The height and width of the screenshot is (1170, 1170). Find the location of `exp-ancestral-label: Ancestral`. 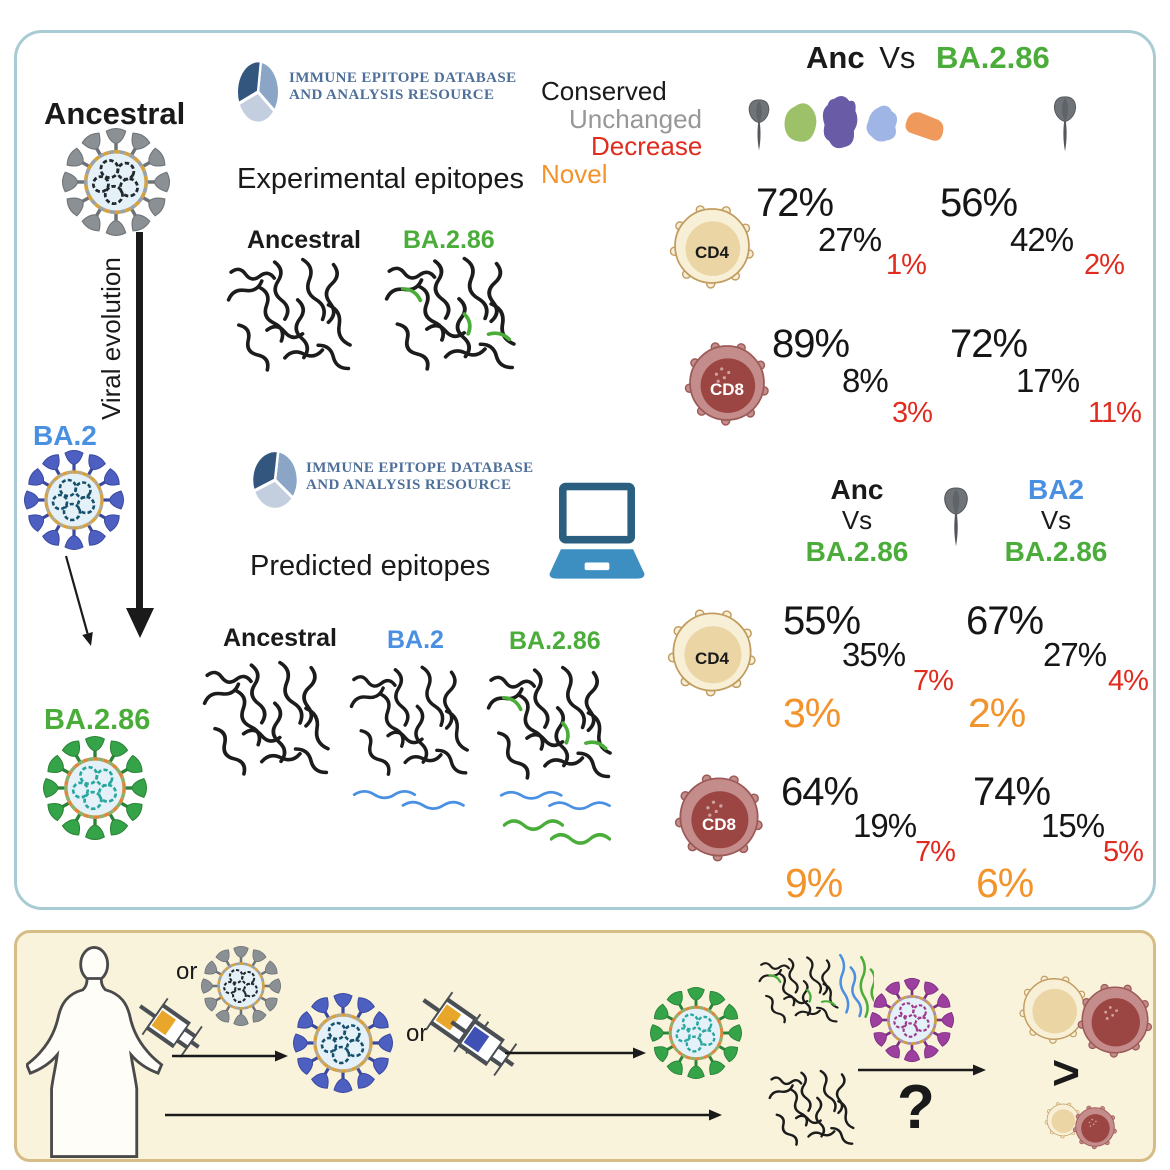

exp-ancestral-label: Ancestral is located at coordinates (304, 240).